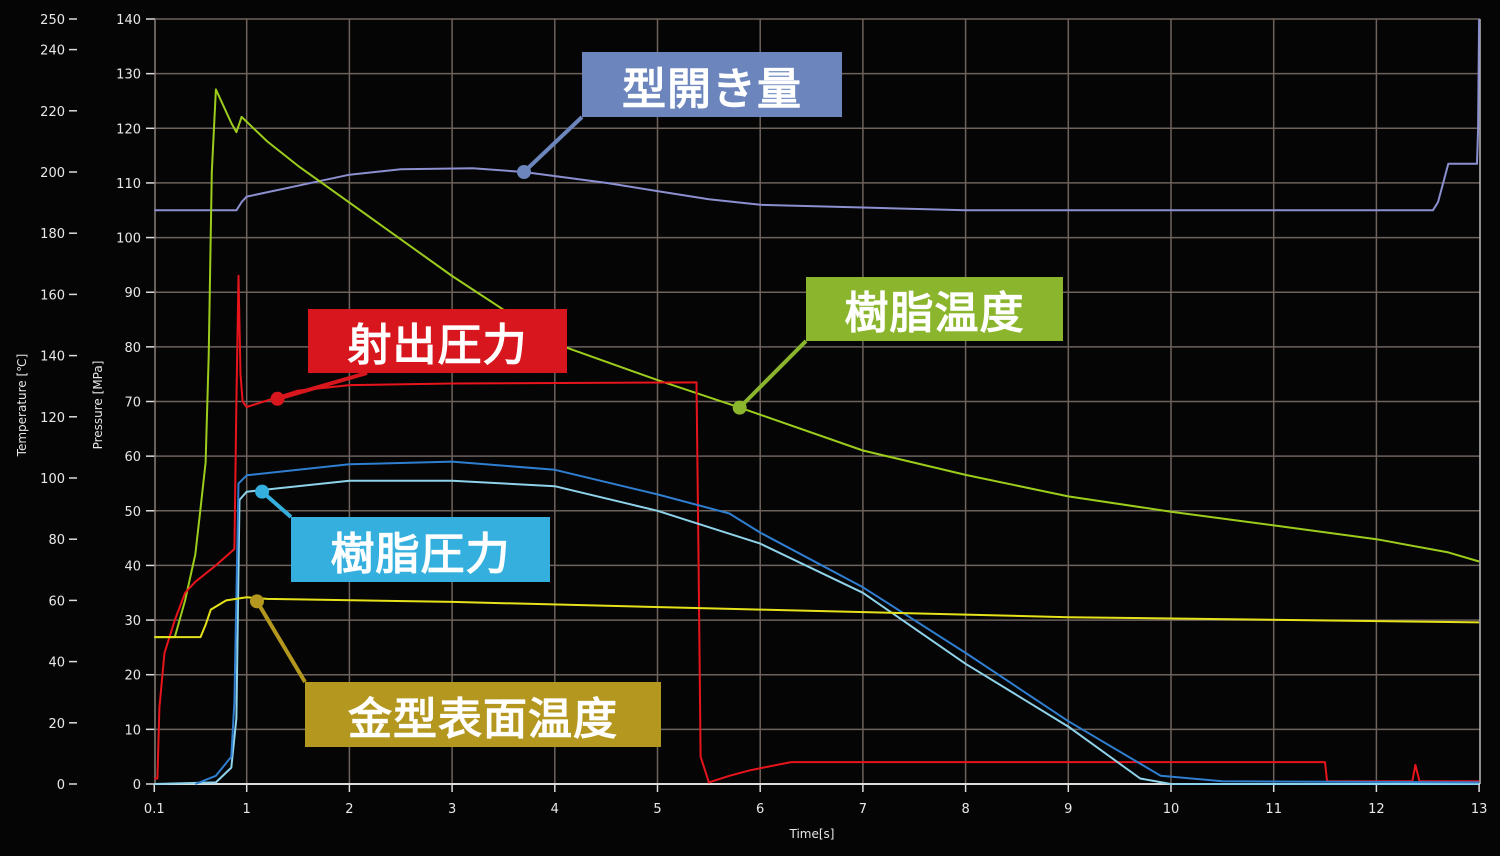  I want to click on callout-leader-mold-opening, so click(553, 144).